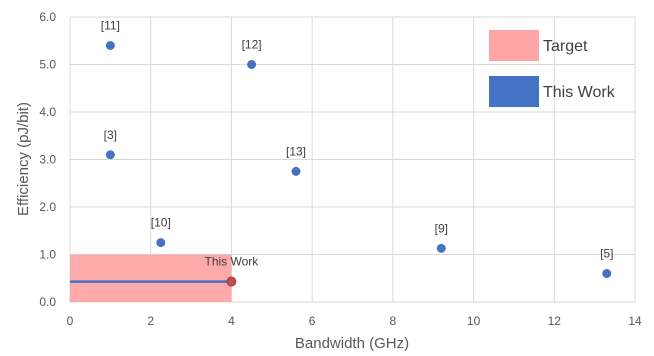 The width and height of the screenshot is (654, 356). Describe the element at coordinates (70, 321) in the screenshot. I see `x-tick-label: 0` at that location.